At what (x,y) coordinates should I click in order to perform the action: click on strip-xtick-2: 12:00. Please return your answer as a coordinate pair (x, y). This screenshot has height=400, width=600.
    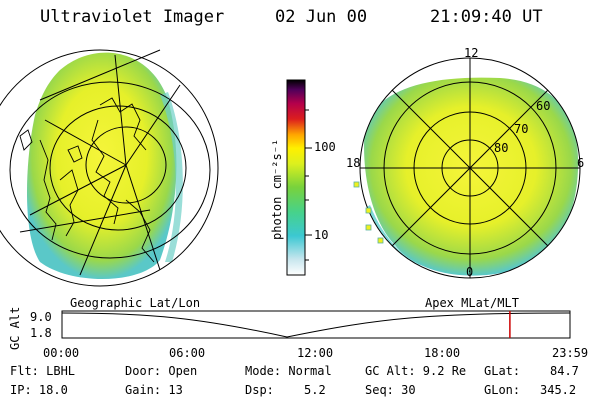
    Looking at the image, I should click on (315, 353).